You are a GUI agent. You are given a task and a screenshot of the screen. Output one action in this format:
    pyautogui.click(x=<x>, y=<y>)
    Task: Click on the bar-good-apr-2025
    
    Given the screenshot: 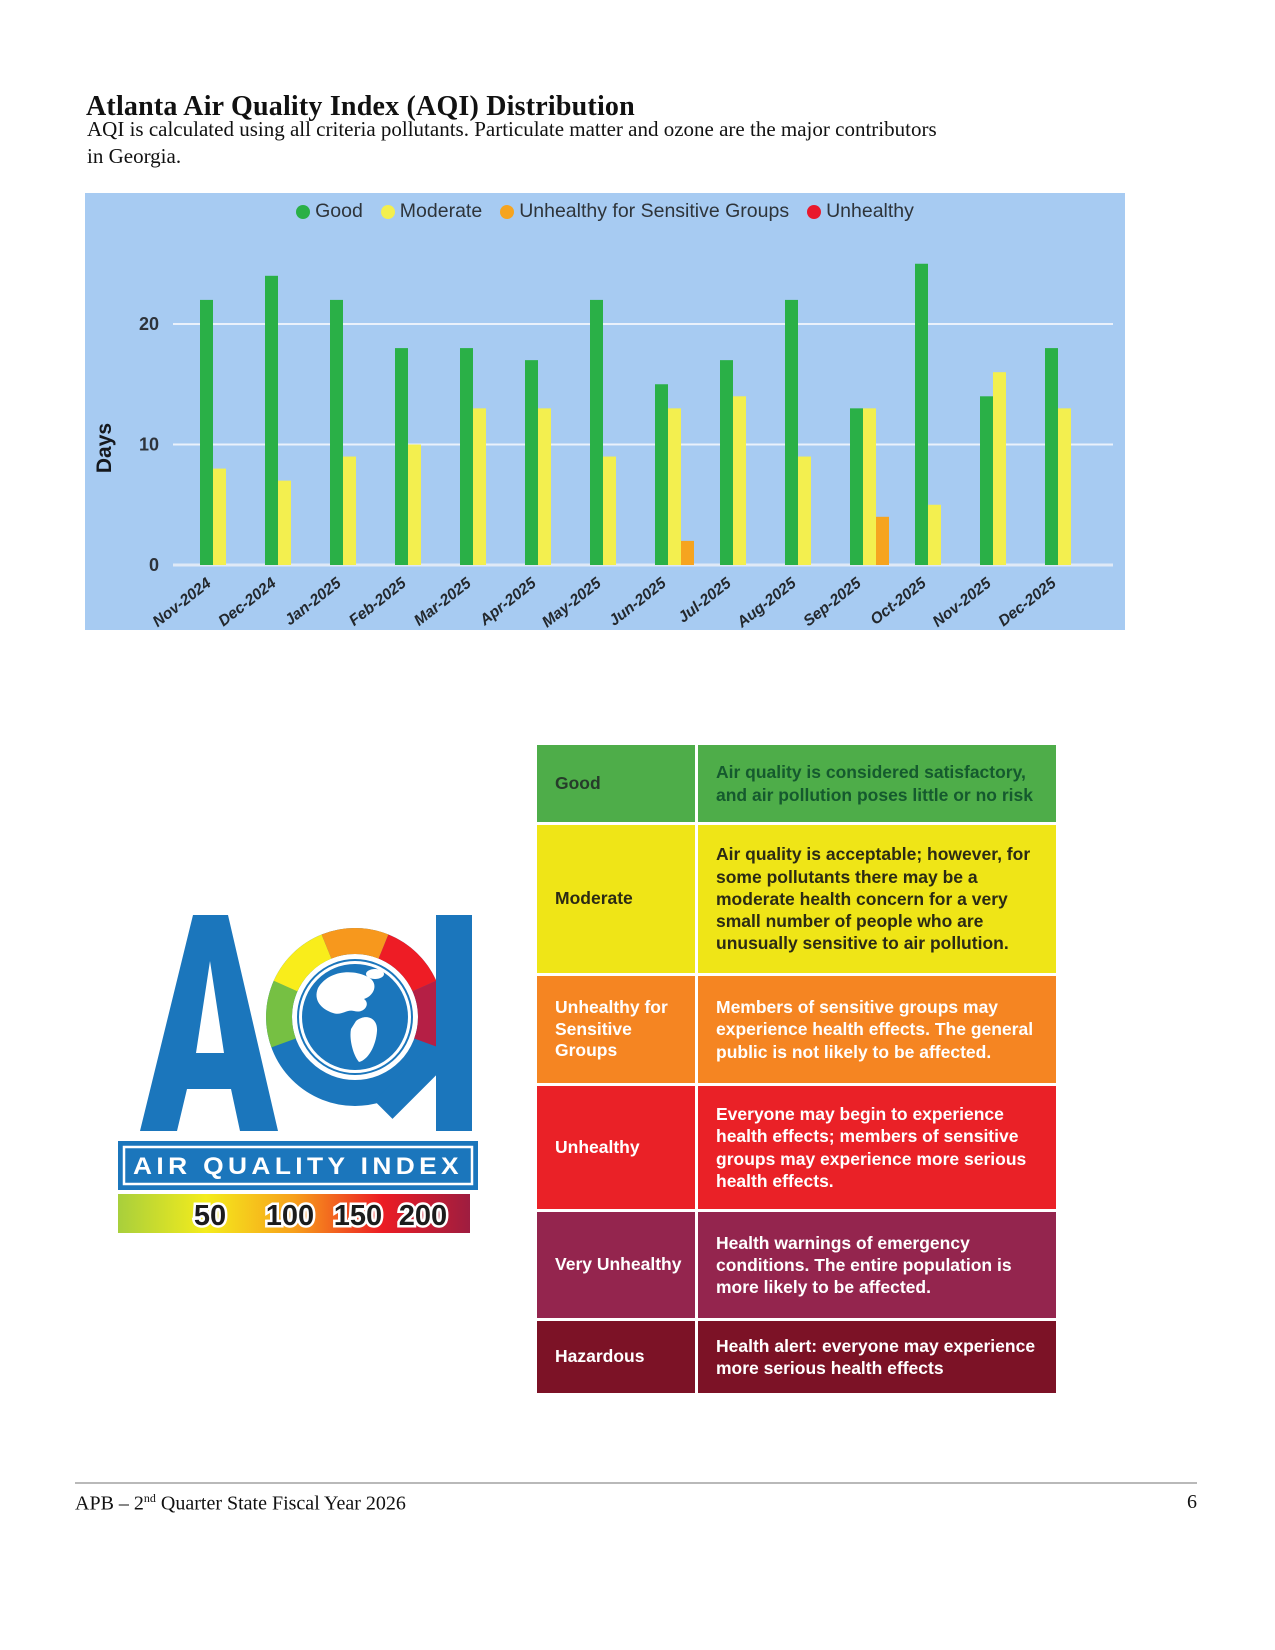 What is the action you would take?
    pyautogui.click(x=531, y=462)
    